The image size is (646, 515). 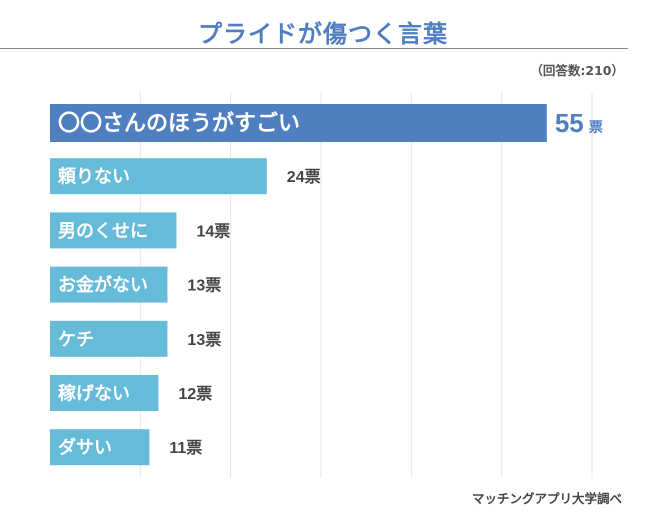 I want to click on chart-title: プライドが傷つく言葉, so click(x=323, y=34).